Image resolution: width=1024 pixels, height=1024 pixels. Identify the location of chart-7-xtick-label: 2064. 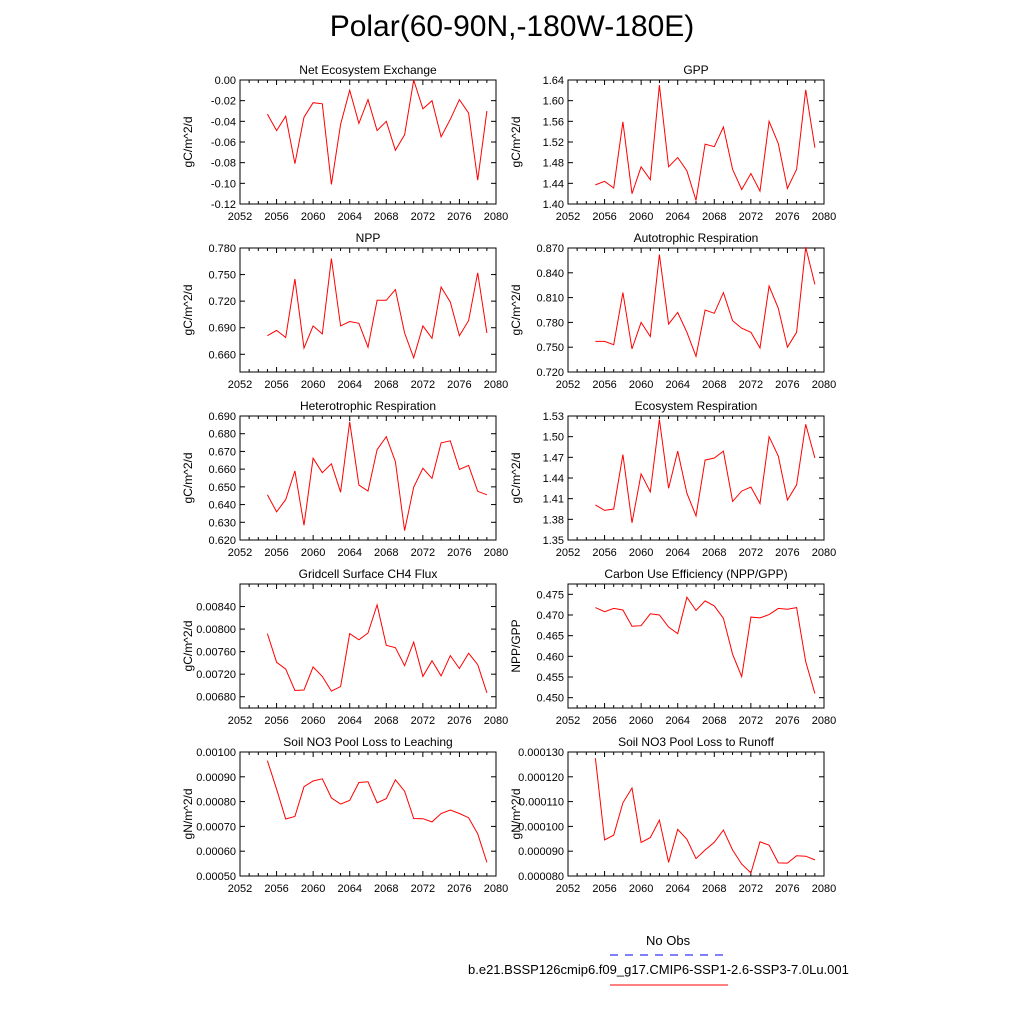
(677, 721).